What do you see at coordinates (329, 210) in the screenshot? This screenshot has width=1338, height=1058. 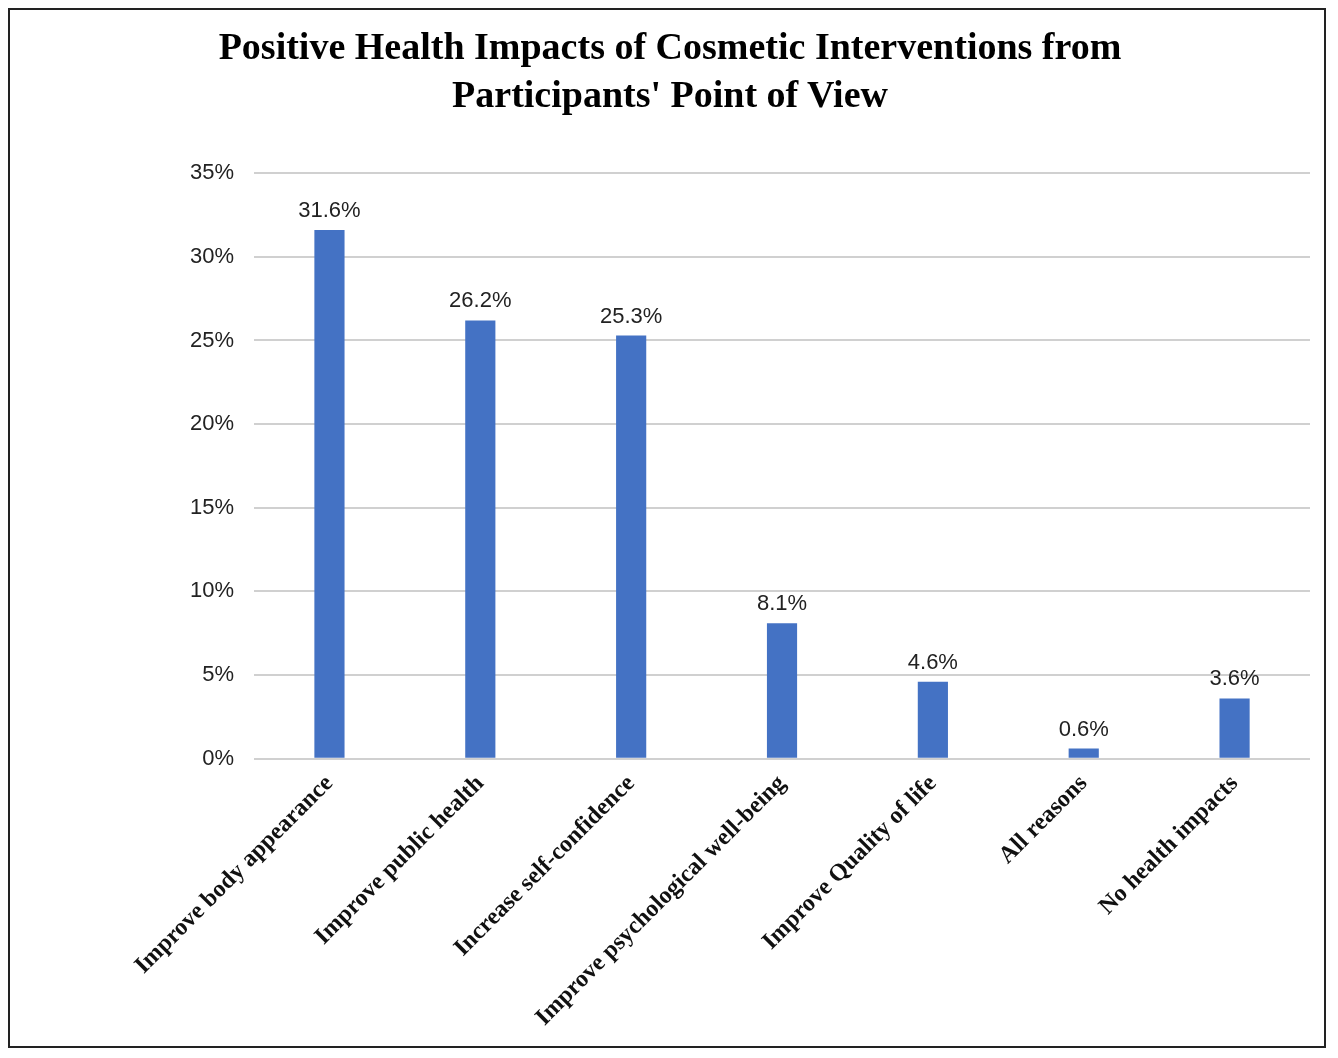 I see `data-label: 31.6%` at bounding box center [329, 210].